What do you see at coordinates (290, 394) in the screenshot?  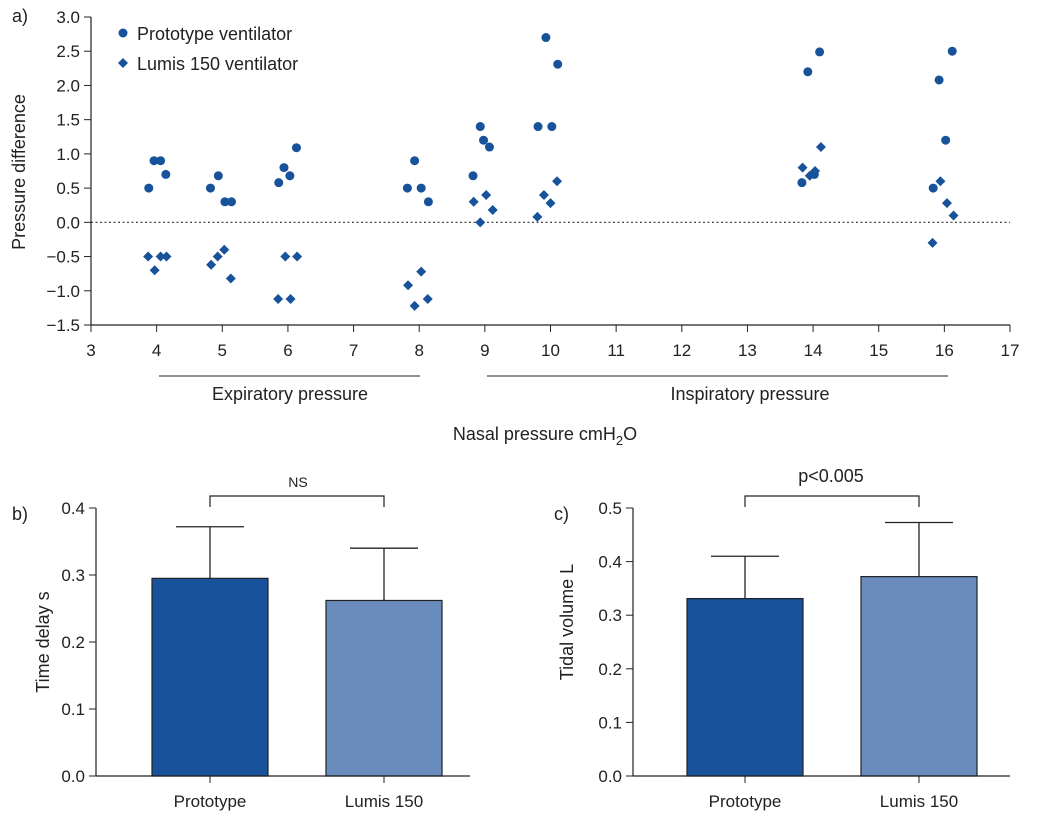 I see `expiratory-group-label: Expiratory pressure` at bounding box center [290, 394].